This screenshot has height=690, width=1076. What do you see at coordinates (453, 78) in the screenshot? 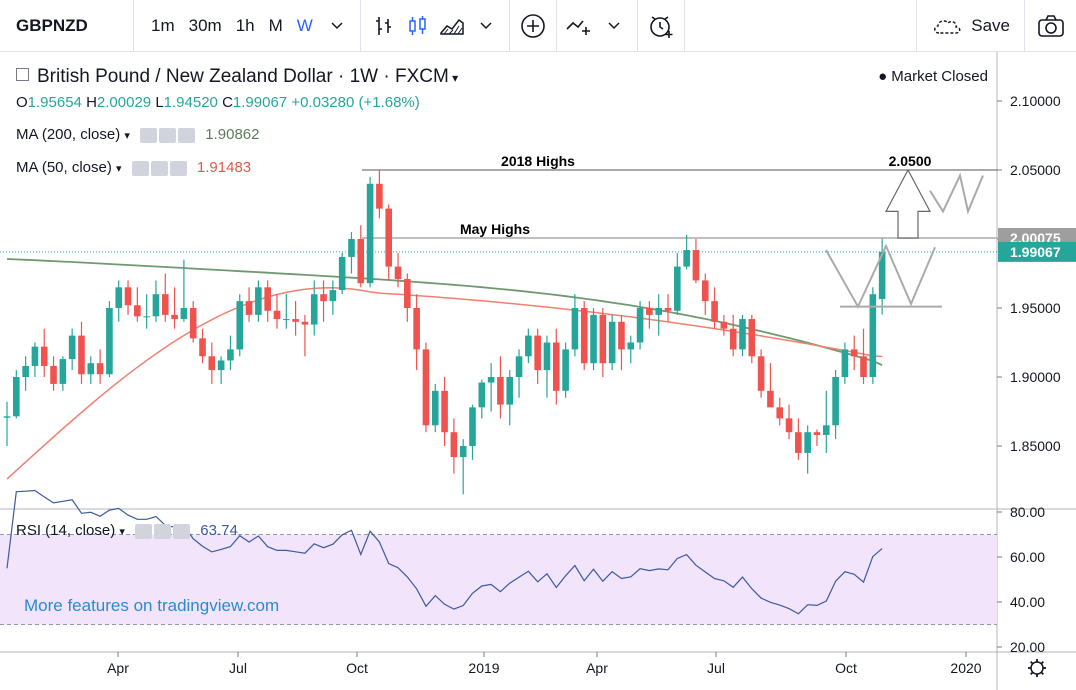
I see `title-chevron-icon: ▾` at bounding box center [453, 78].